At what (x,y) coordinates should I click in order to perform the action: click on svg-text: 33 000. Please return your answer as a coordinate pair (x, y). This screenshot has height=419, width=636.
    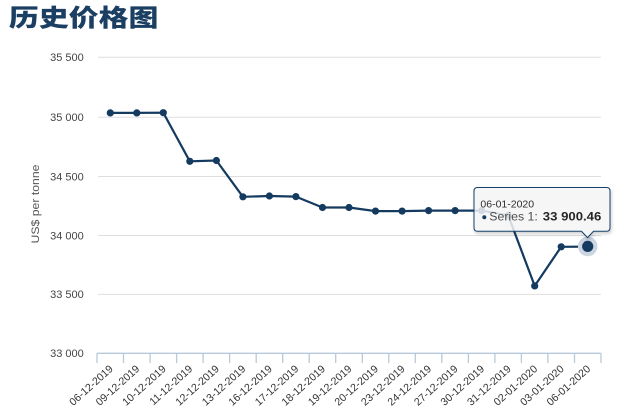
    Looking at the image, I should click on (67, 354).